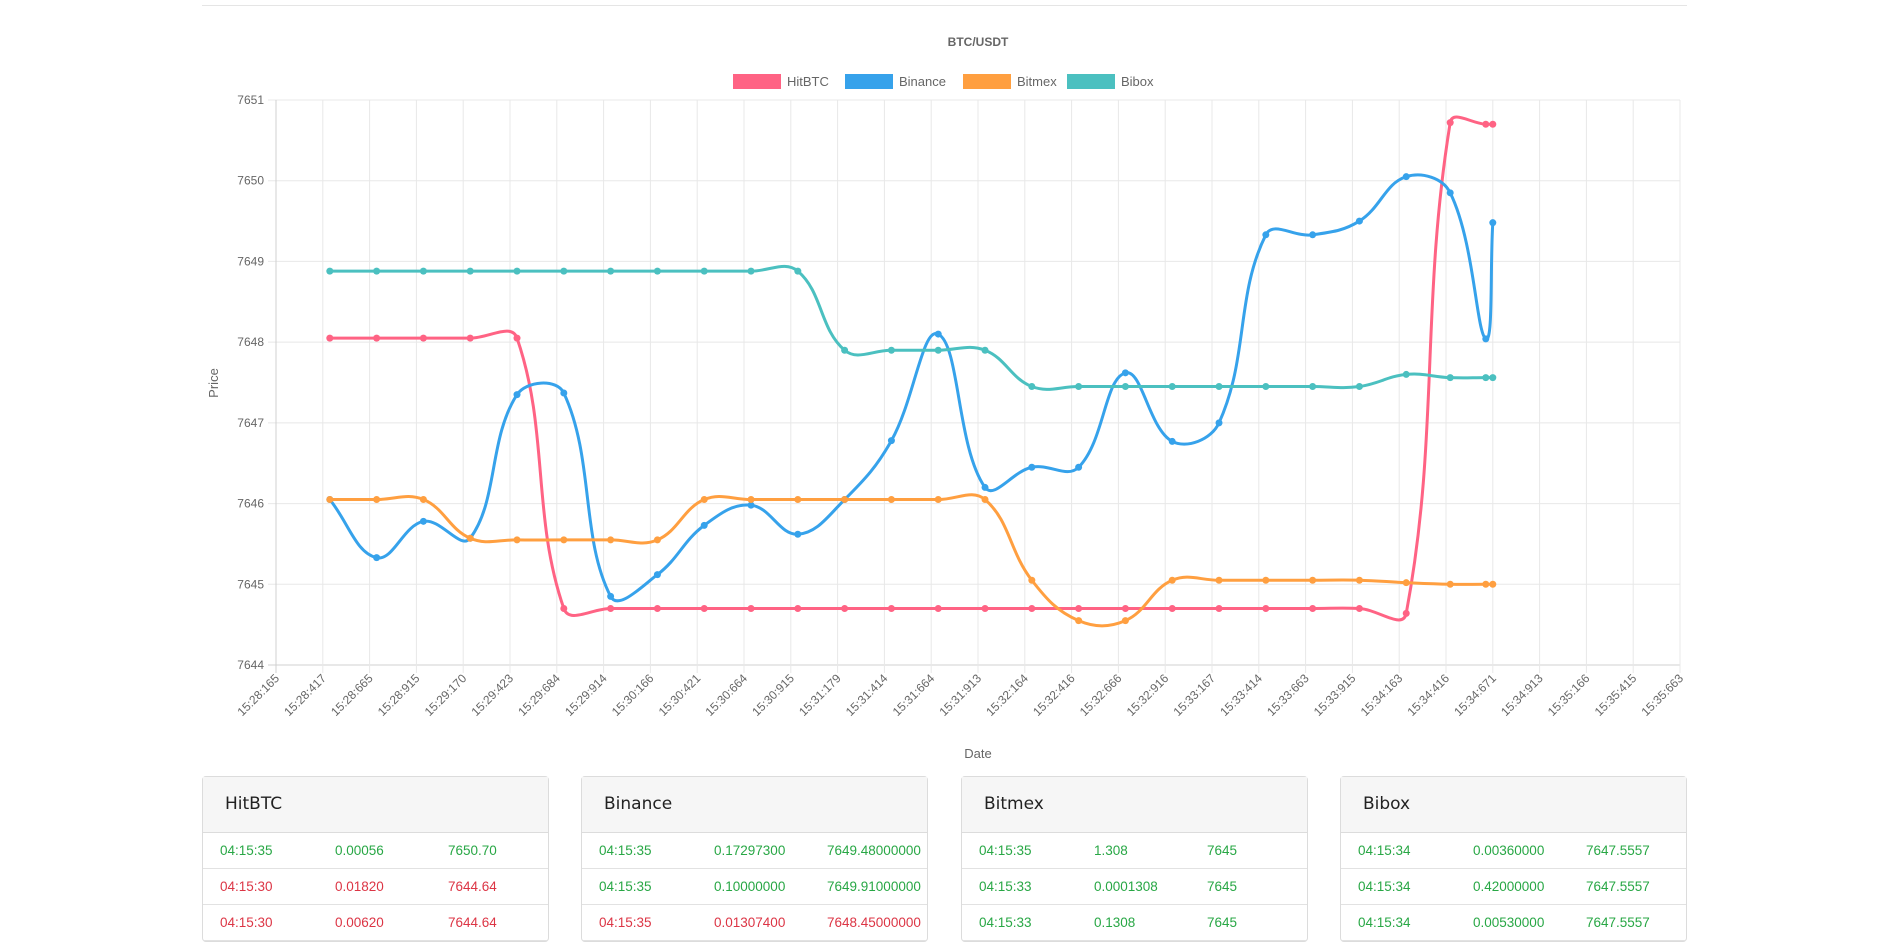  Describe the element at coordinates (895, 81) in the screenshot. I see `legend-item-binance: Binance` at that location.